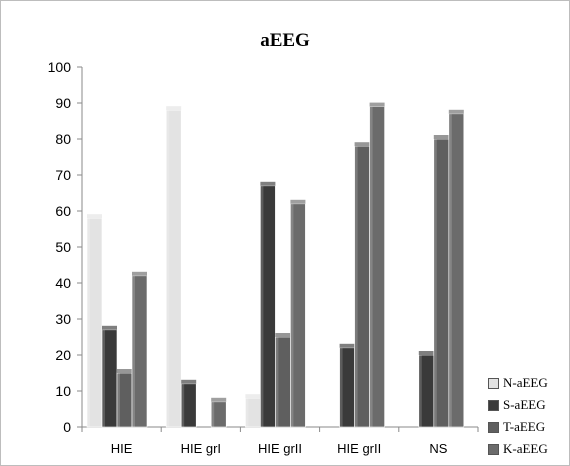 This screenshot has width=570, height=466. What do you see at coordinates (438, 448) in the screenshot?
I see `x-tick-label: NS` at bounding box center [438, 448].